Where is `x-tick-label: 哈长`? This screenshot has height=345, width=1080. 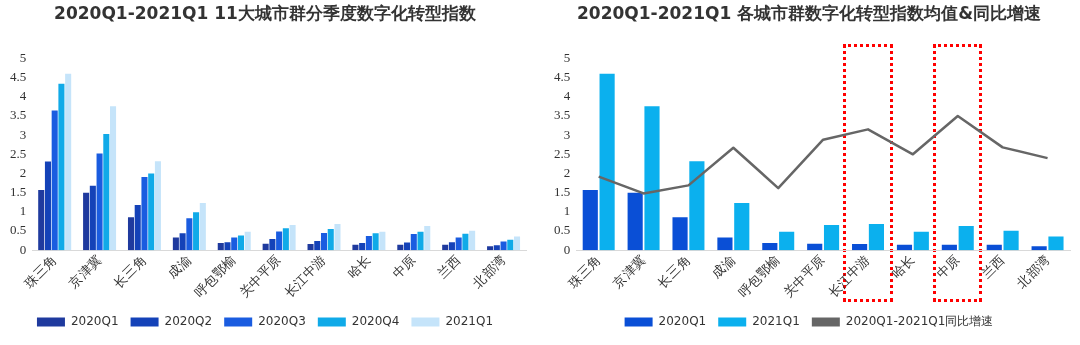 x-tick-label: 哈长 is located at coordinates (903, 267).